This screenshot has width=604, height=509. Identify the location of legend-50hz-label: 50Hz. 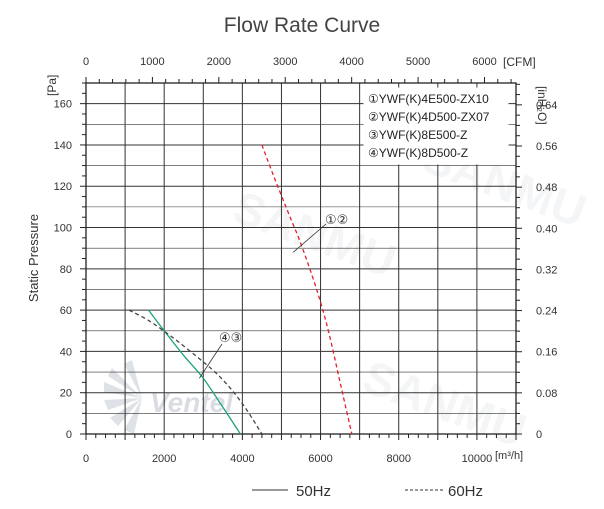
(313, 491).